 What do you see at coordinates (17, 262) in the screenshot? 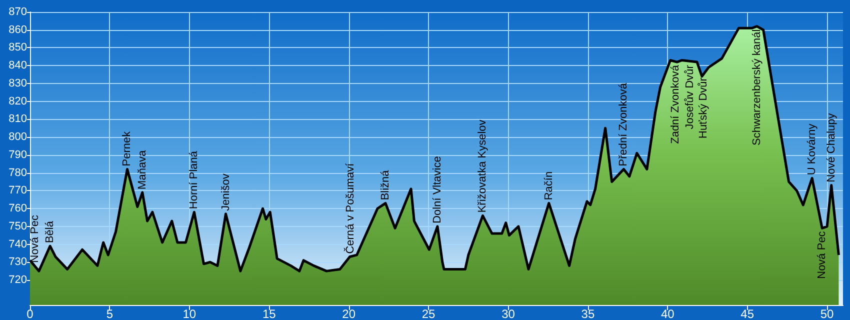
I see `y-tick-label: 730` at bounding box center [17, 262].